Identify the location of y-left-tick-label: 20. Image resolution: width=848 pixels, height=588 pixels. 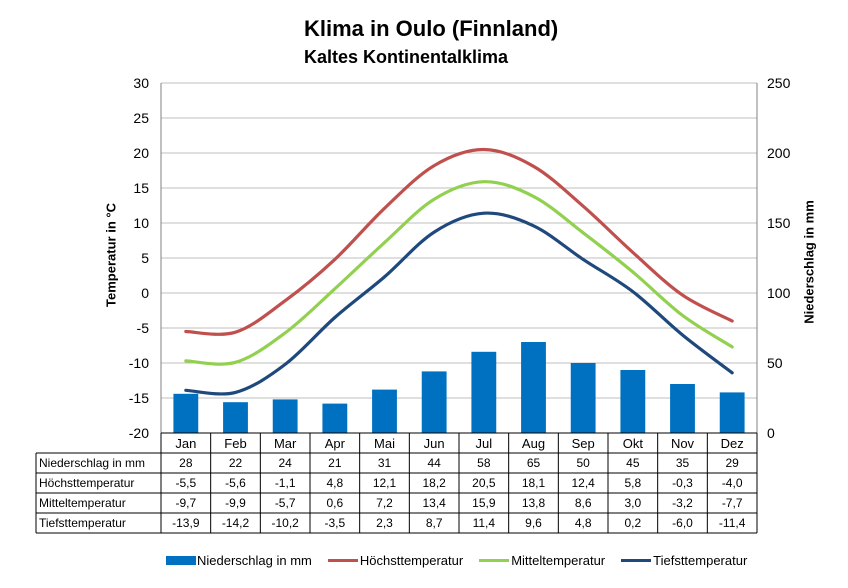
(141, 153).